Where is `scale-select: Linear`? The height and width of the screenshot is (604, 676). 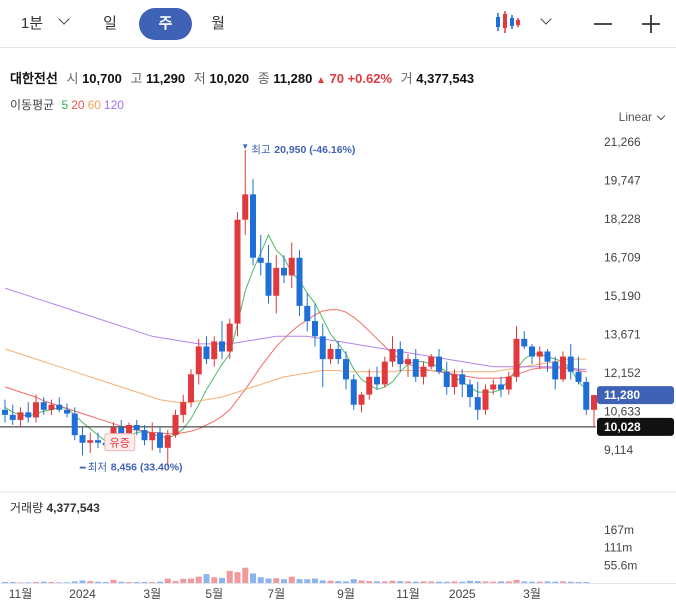 scale-select: Linear is located at coordinates (642, 117).